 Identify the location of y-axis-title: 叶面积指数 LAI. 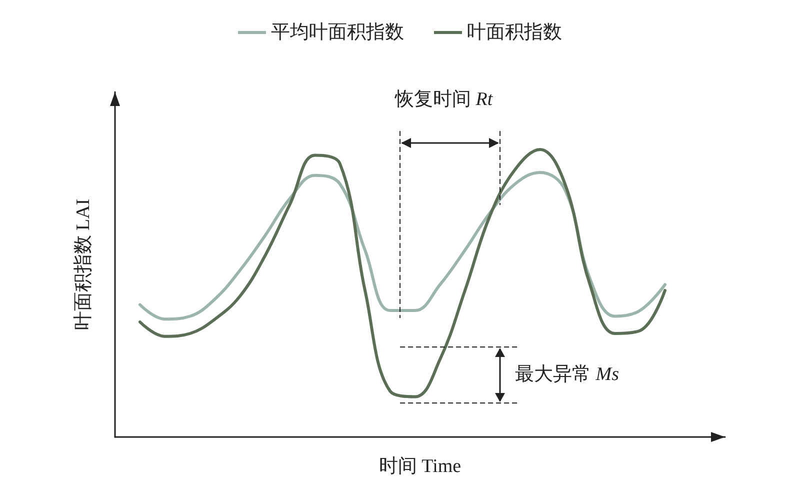
(83, 264).